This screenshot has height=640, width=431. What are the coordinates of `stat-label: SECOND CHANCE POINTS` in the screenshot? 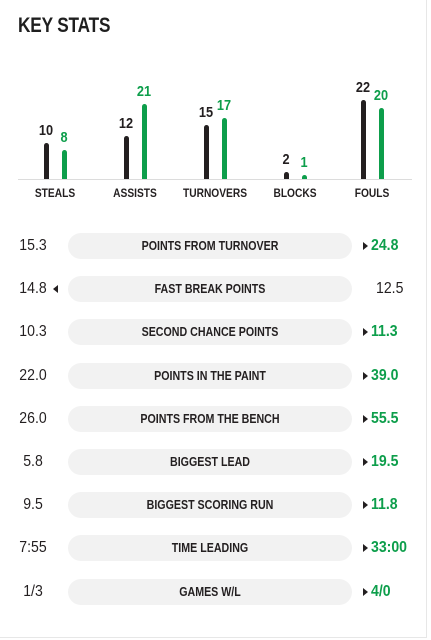 It's located at (210, 332).